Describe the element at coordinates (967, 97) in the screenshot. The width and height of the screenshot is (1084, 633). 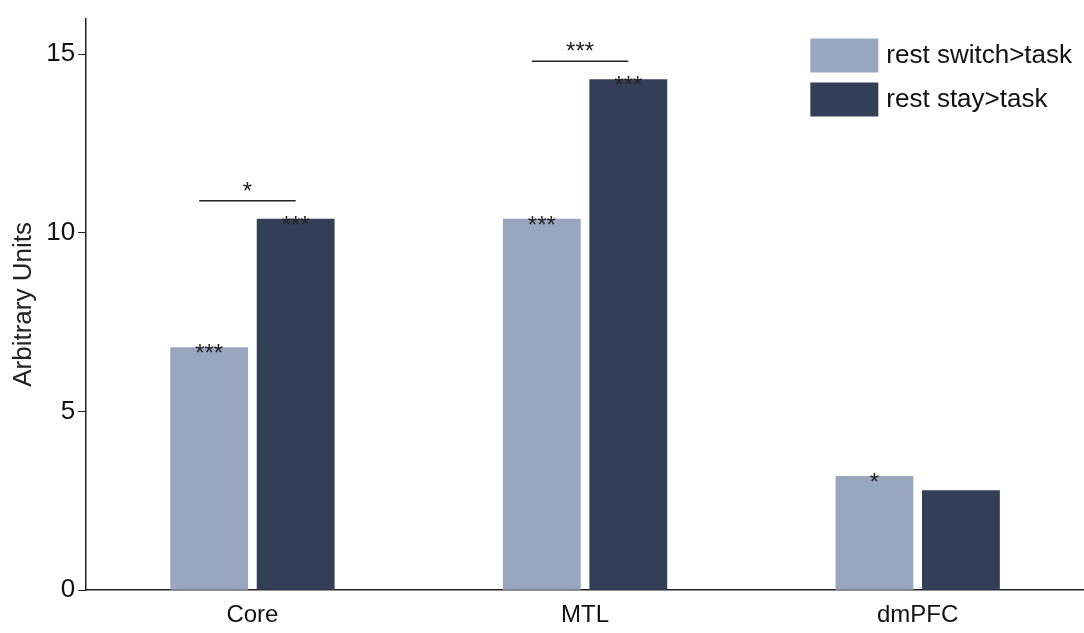
I see `legend-label: rest stay>task` at that location.